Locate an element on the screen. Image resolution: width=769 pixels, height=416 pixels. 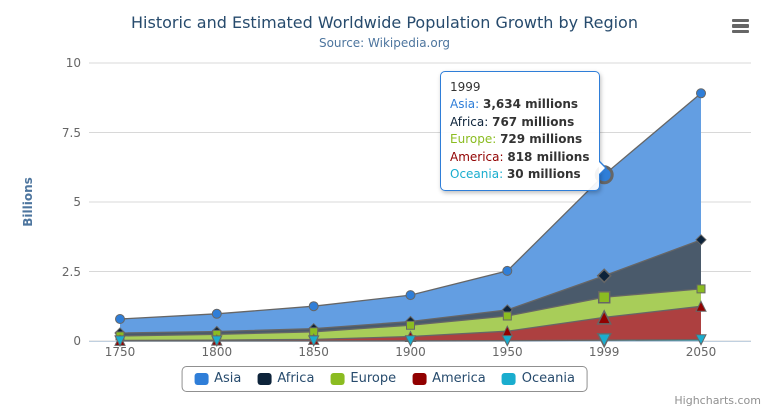
tooltip-row-europe: Europe: 729 millions is located at coordinates (519, 140).